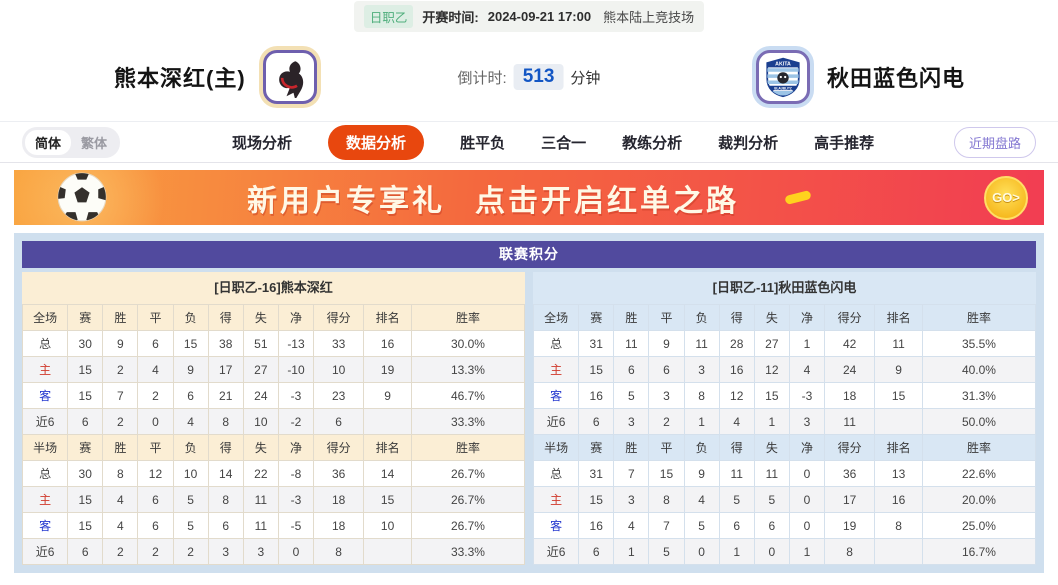 Image resolution: width=1058 pixels, height=585 pixels. Describe the element at coordinates (468, 551) in the screenshot. I see `stats-cell: 33.3%` at that location.